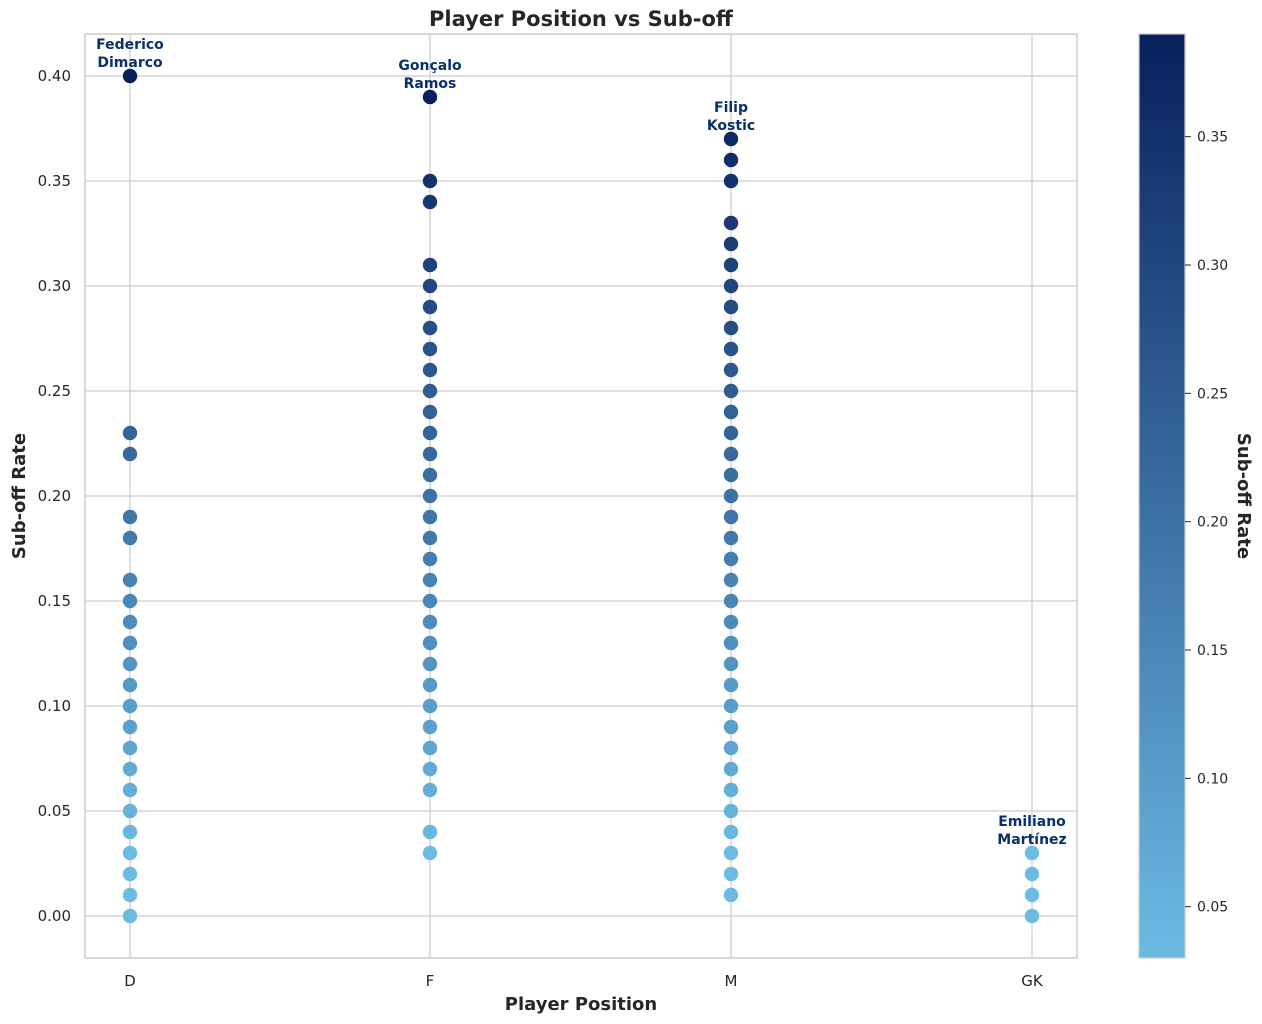 This screenshot has width=1262, height=1024. Describe the element at coordinates (1212, 523) in the screenshot. I see `colorbar-tick-label: 0.20` at that location.